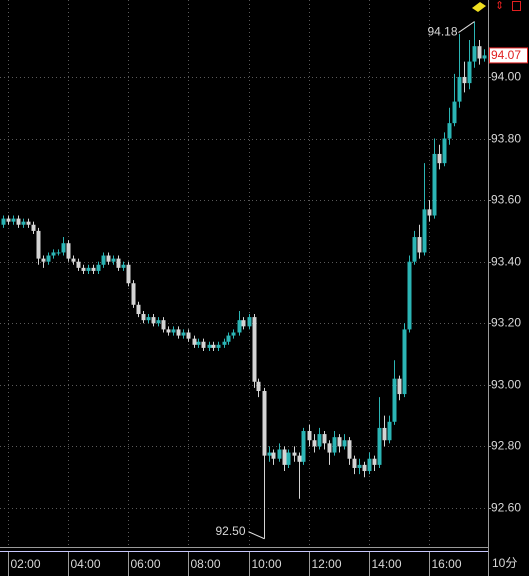 The width and height of the screenshot is (529, 576). What do you see at coordinates (442, 32) in the screenshot?
I see `high-label: 94.18` at bounding box center [442, 32].